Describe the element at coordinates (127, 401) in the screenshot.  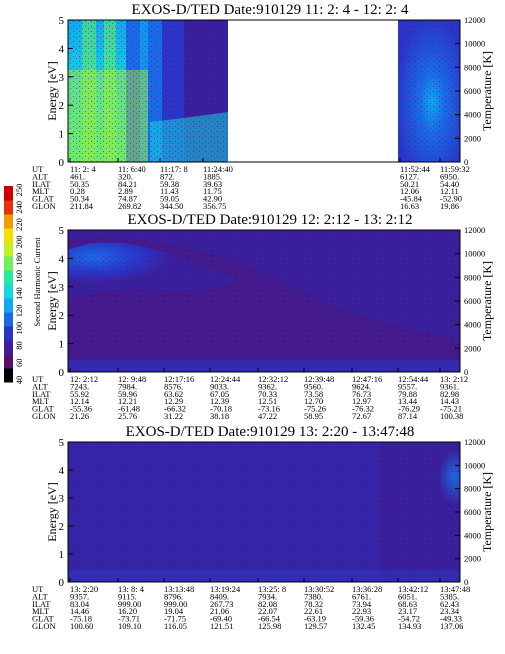
I see `ephemeris-cell: 12.21` at that location.